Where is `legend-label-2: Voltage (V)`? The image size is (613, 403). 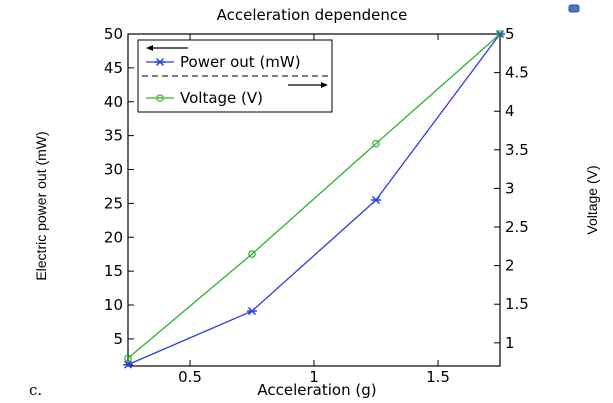
legend-label-2: Voltage (V) is located at coordinates (221, 98).